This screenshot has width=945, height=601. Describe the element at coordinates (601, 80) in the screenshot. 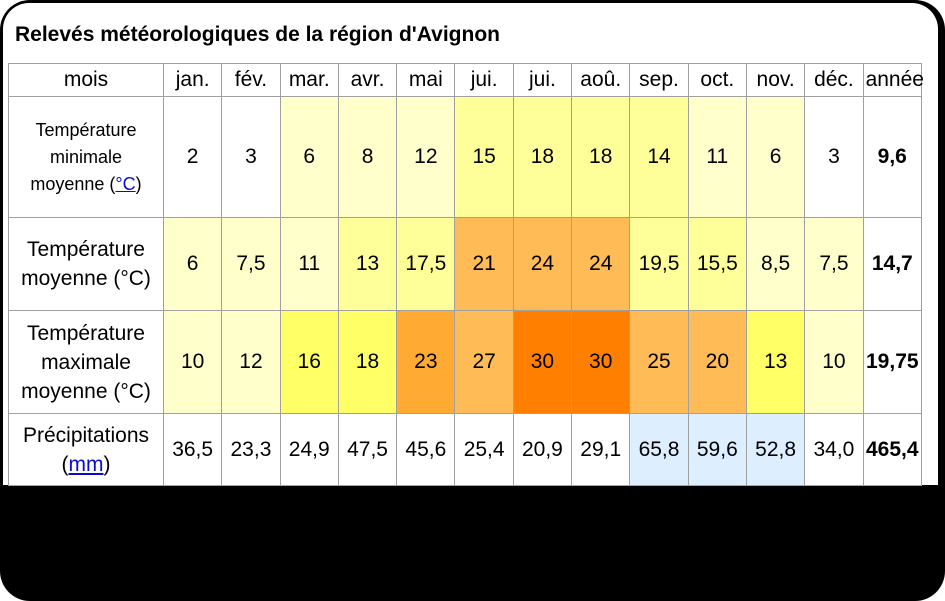

I see `header-cell: aoû.` at that location.